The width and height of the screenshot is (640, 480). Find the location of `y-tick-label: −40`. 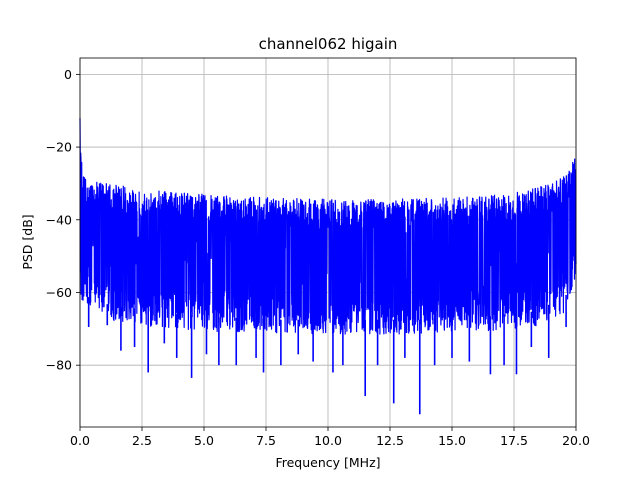

y-tick-label: −40 is located at coordinates (59, 219).